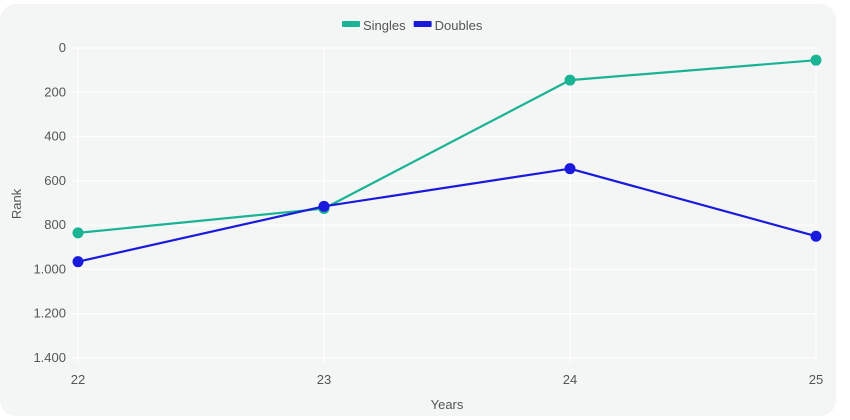 This screenshot has width=850, height=420. I want to click on y-tick-label: 400, so click(55, 136).